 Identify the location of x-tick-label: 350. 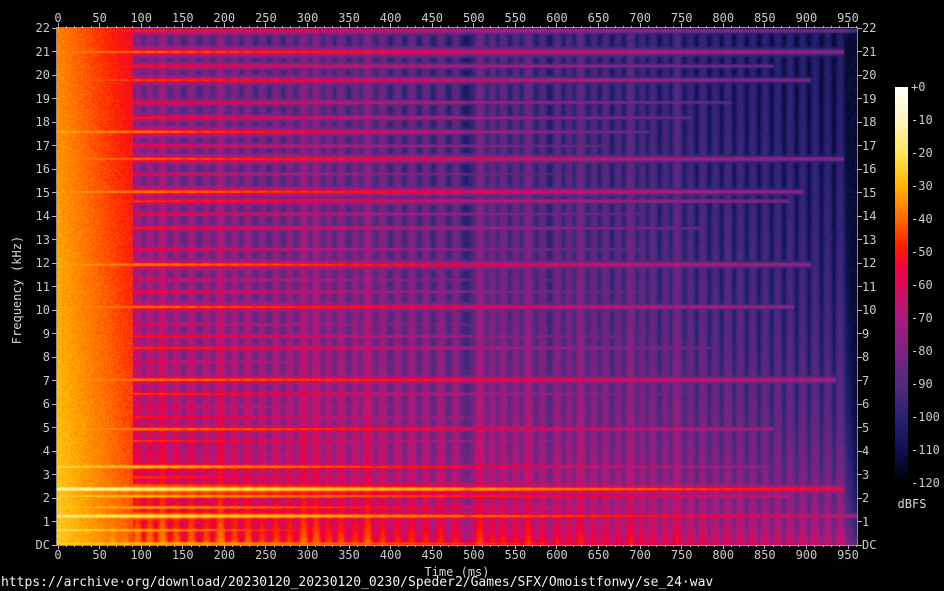
(349, 555).